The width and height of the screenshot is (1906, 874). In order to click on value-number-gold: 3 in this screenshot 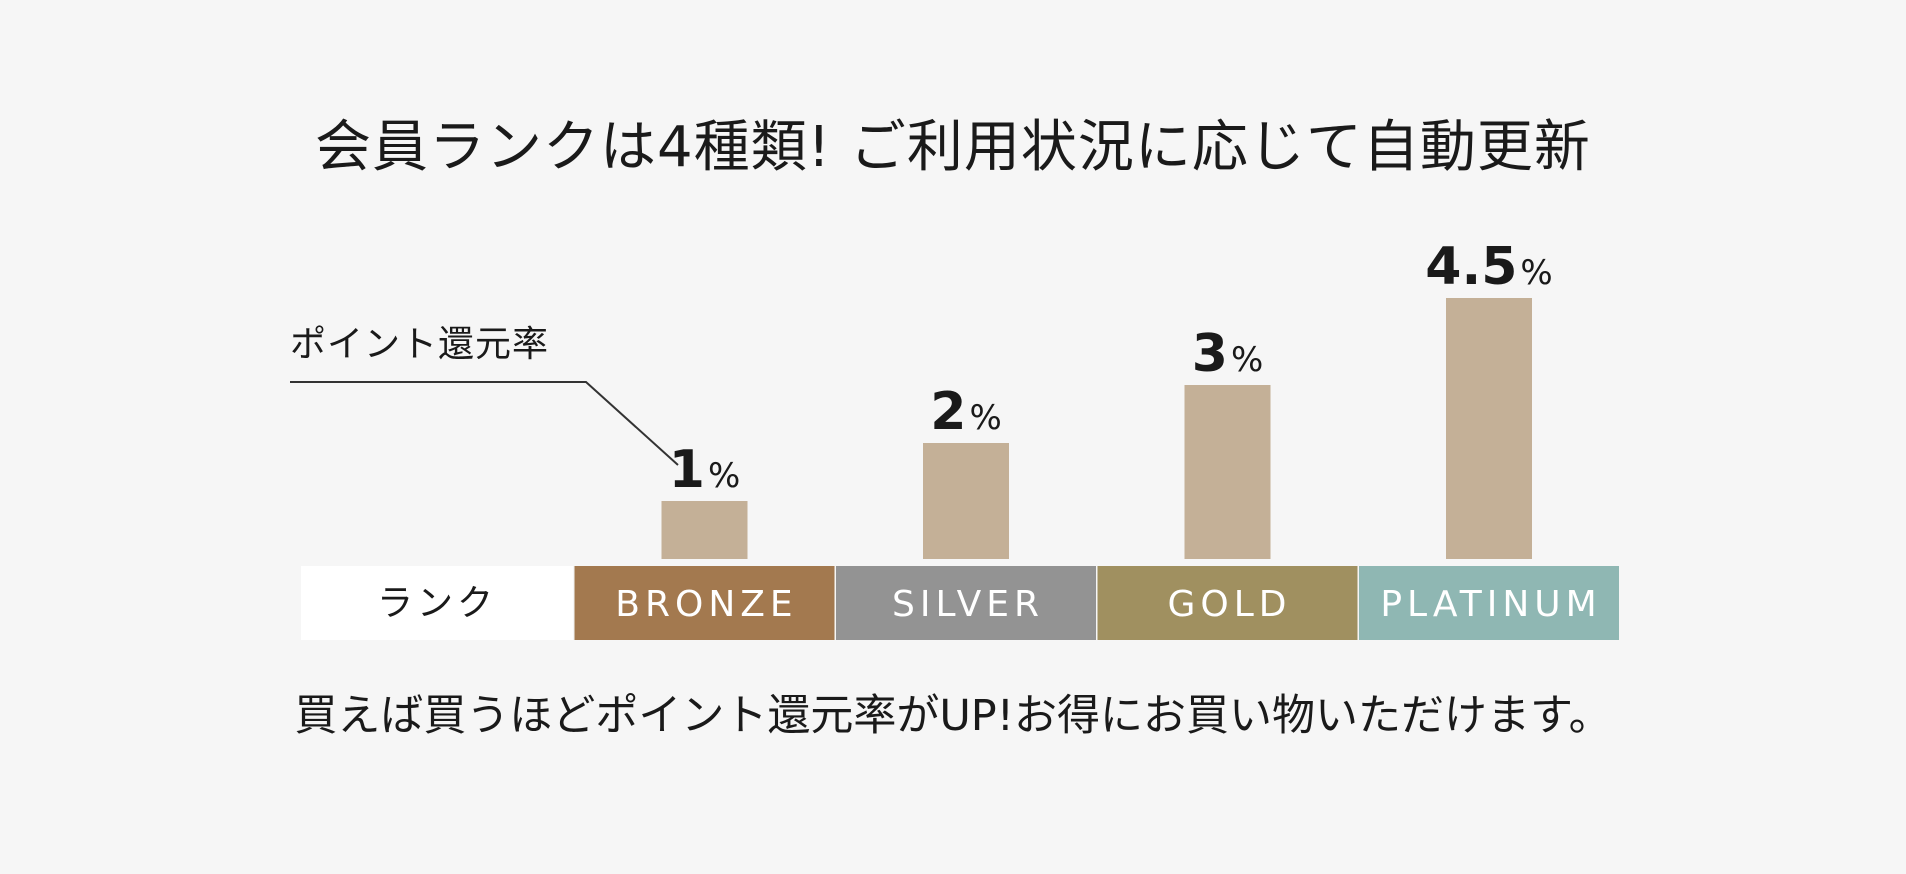, I will do `click(1210, 354)`.